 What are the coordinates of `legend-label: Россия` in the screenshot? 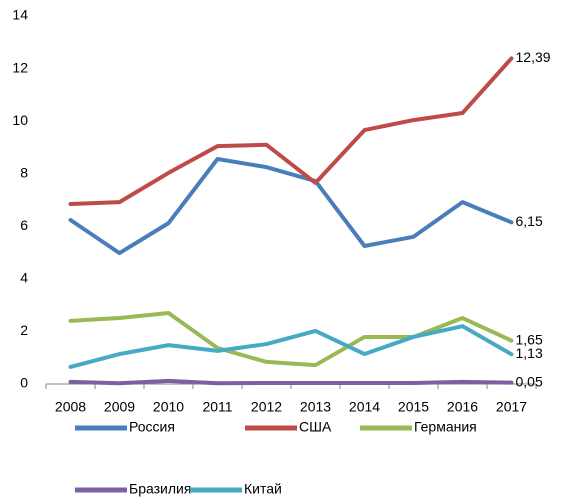 It's located at (152, 427).